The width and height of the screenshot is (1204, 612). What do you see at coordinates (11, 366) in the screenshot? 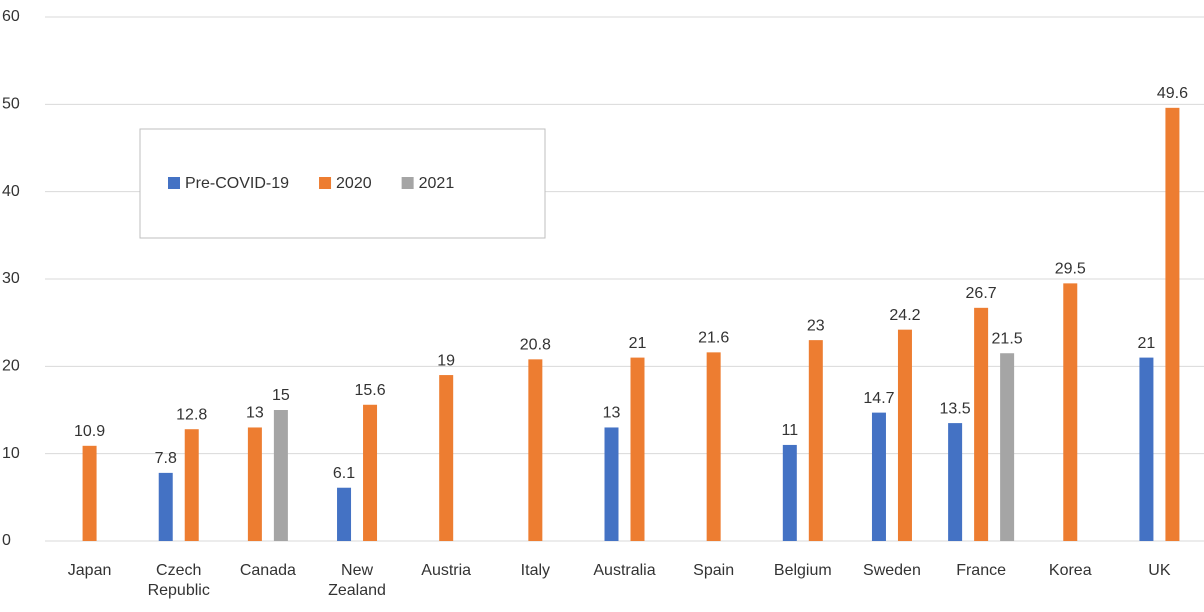
I see `y-tick-label: 20` at bounding box center [11, 366].